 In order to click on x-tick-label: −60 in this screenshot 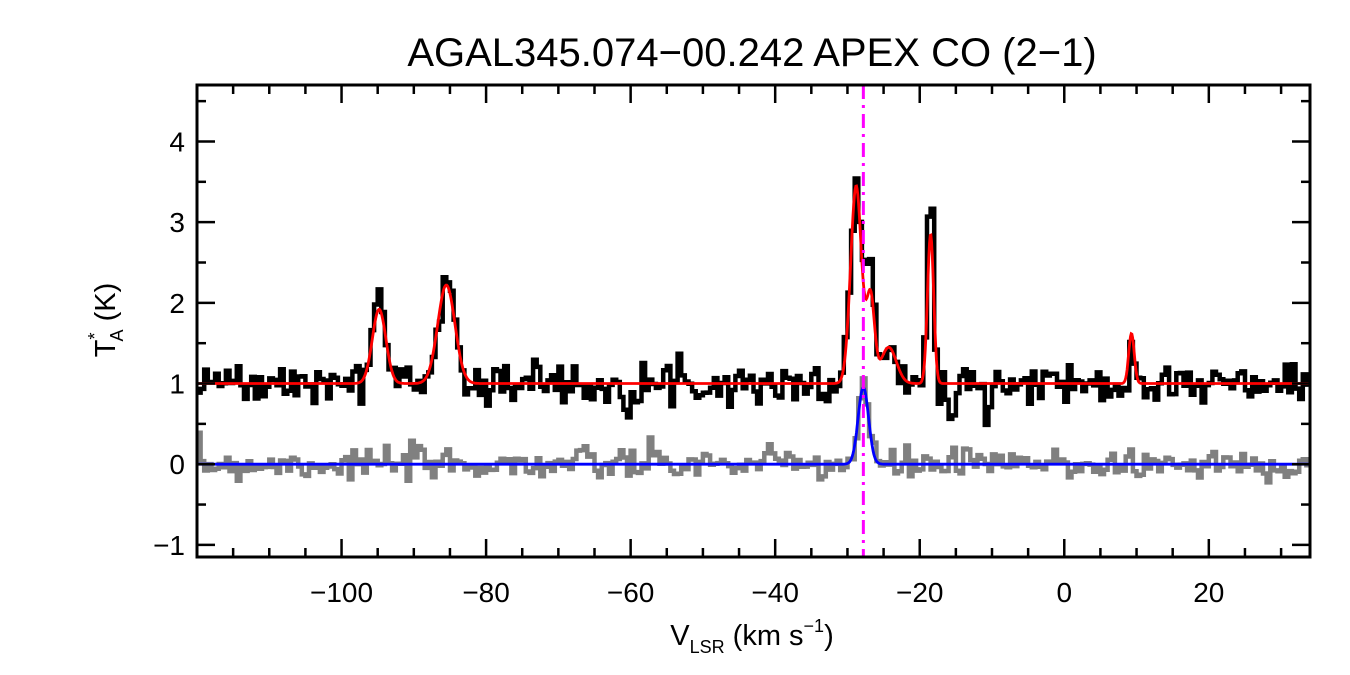, I will do `click(631, 592)`.